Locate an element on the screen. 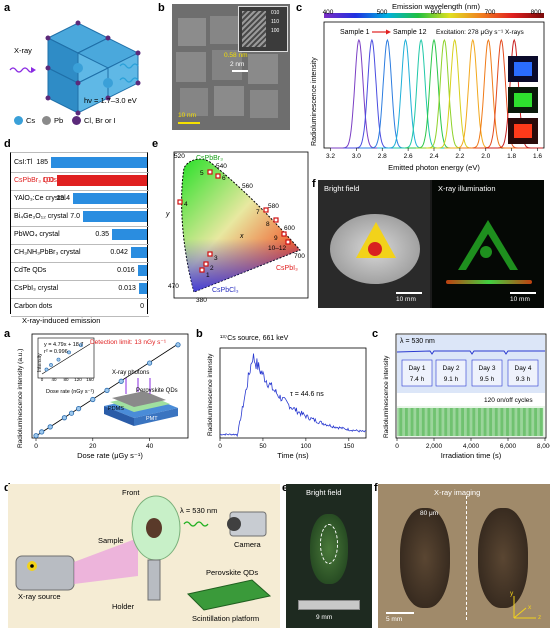 The height and width of the screenshot is (632, 554). day-boxes is located at coordinates (470, 373).